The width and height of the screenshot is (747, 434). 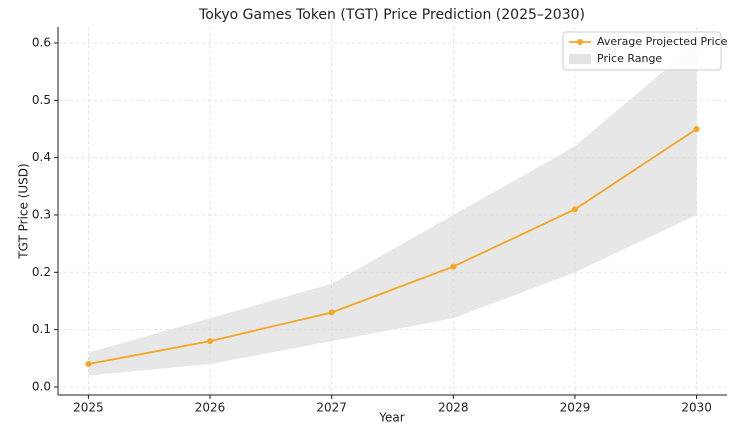 I want to click on legend-box, so click(x=642, y=51).